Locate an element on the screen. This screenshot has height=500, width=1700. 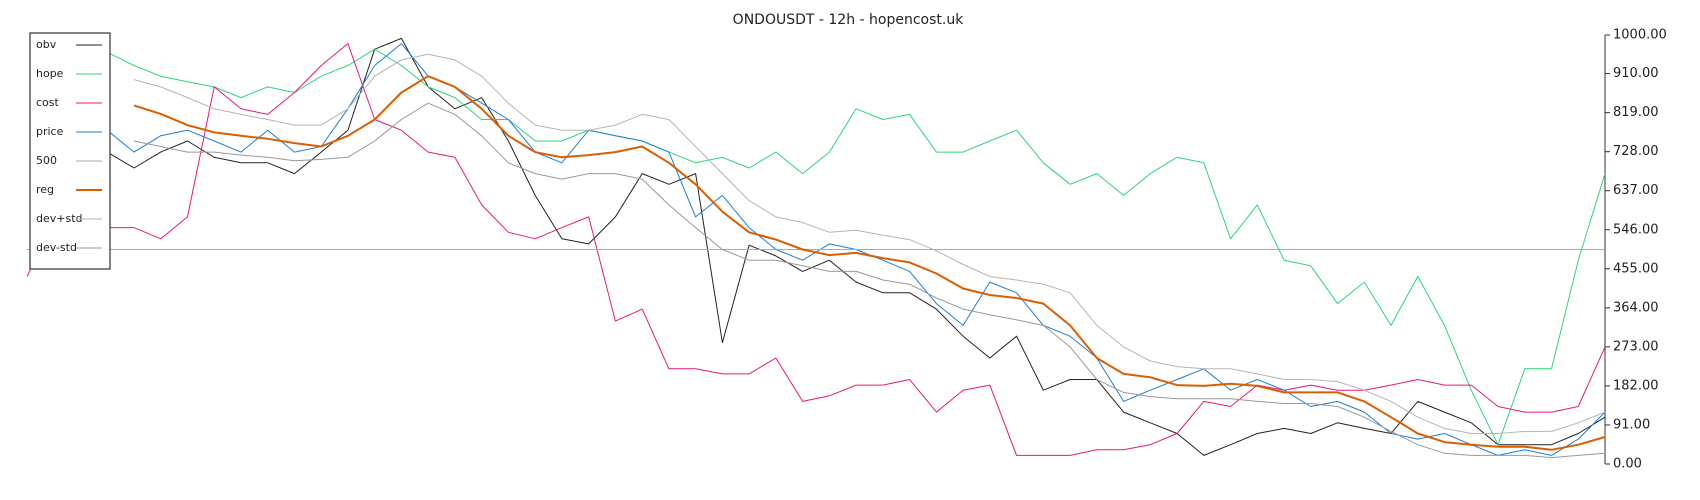
legend-label: 500 is located at coordinates (46, 160).